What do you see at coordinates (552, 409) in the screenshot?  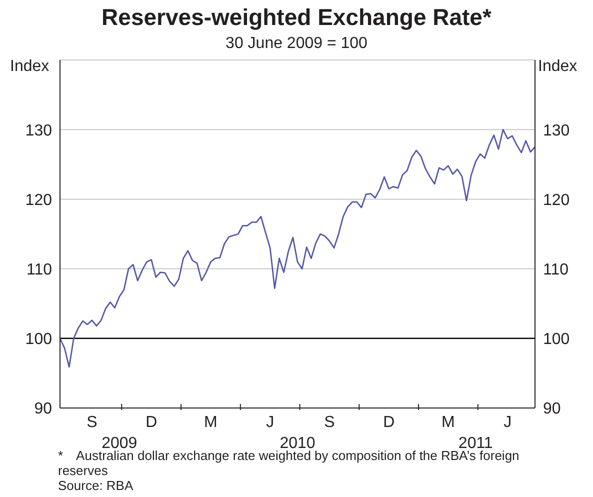 I see `y2-tick-label: 90` at bounding box center [552, 409].